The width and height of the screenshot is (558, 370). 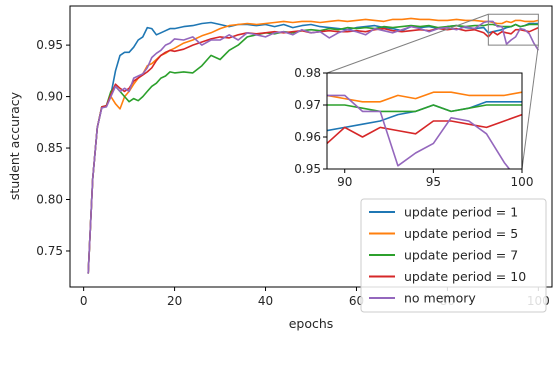 What do you see at coordinates (461, 255) in the screenshot?
I see `legend-label-update-period-7: update period = 7` at bounding box center [461, 255].